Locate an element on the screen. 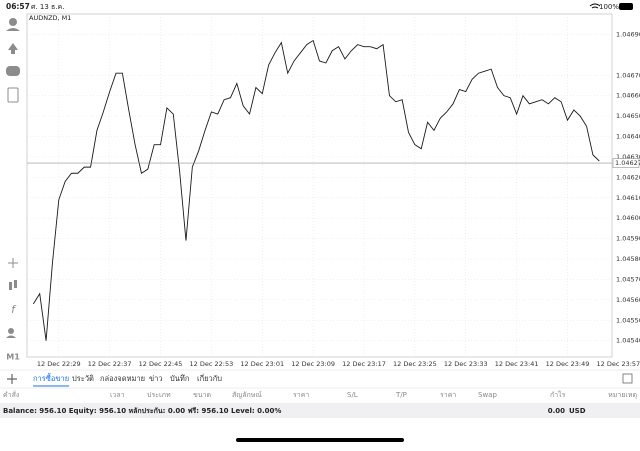 This screenshot has width=640, height=451. x-tick-label: 12 Dec 23:01 is located at coordinates (262, 364).